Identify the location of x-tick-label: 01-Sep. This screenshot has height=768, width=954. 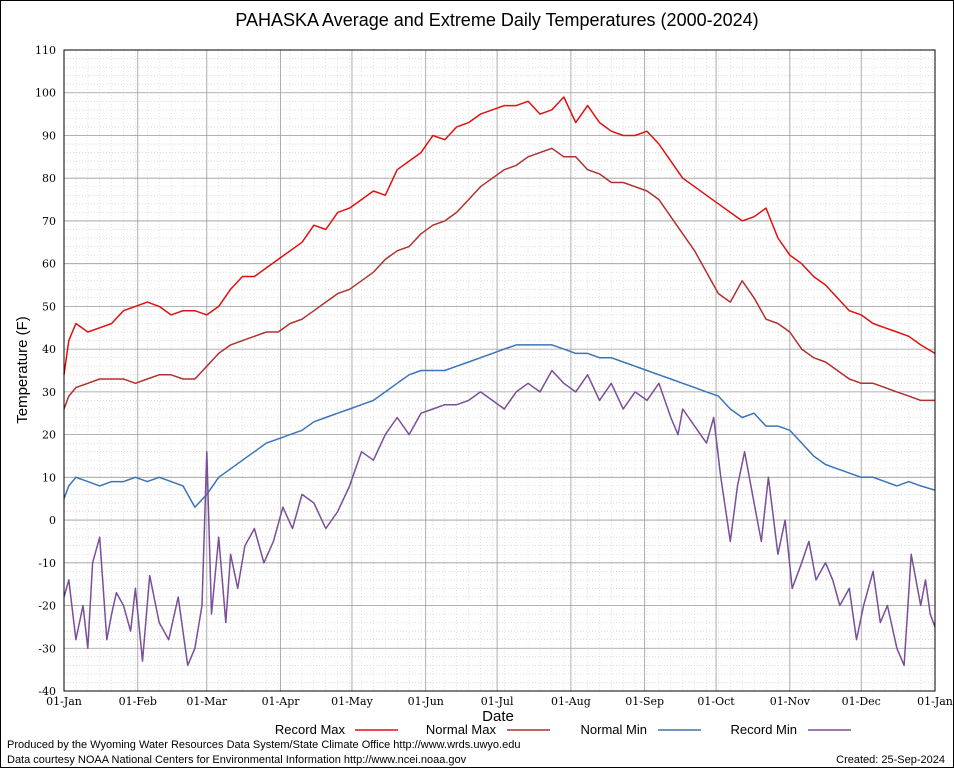
(644, 701).